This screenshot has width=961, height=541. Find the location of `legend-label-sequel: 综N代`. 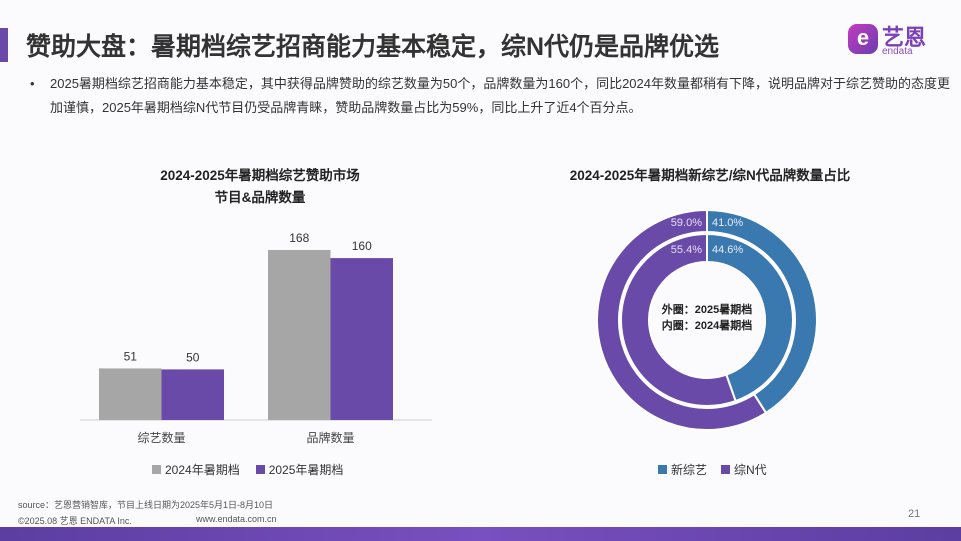

legend-label-sequel: 综N代 is located at coordinates (750, 470).